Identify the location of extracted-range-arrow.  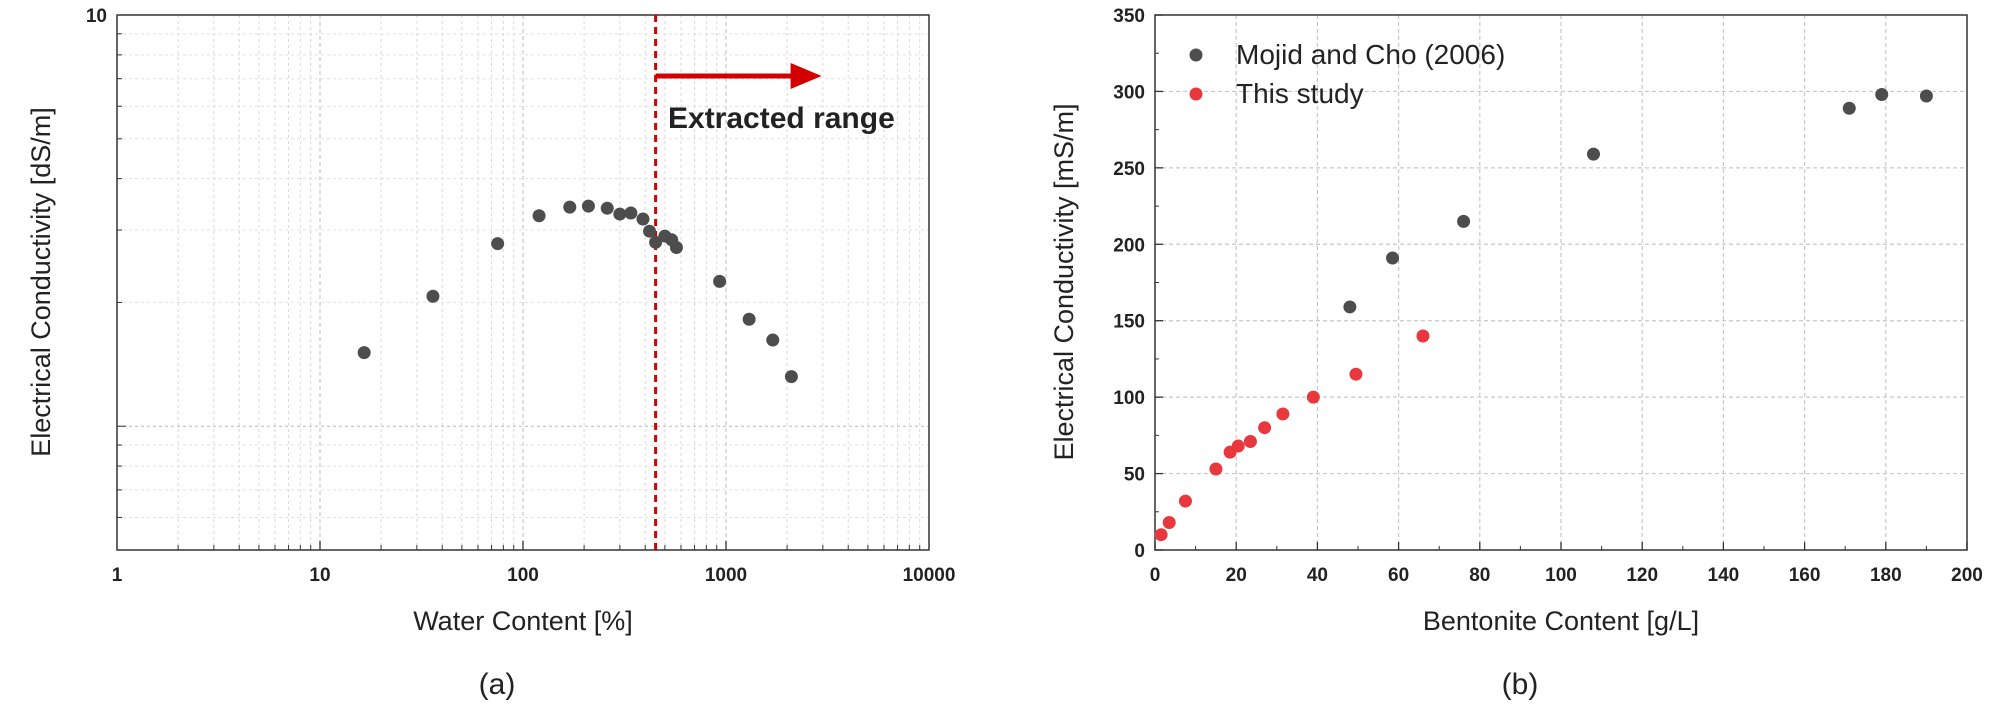
(738, 76).